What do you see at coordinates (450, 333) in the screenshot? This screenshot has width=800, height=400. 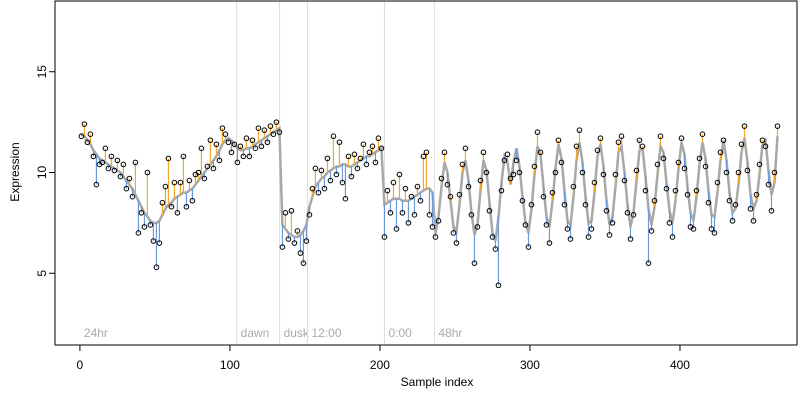 I see `marker-label: 48hr` at bounding box center [450, 333].